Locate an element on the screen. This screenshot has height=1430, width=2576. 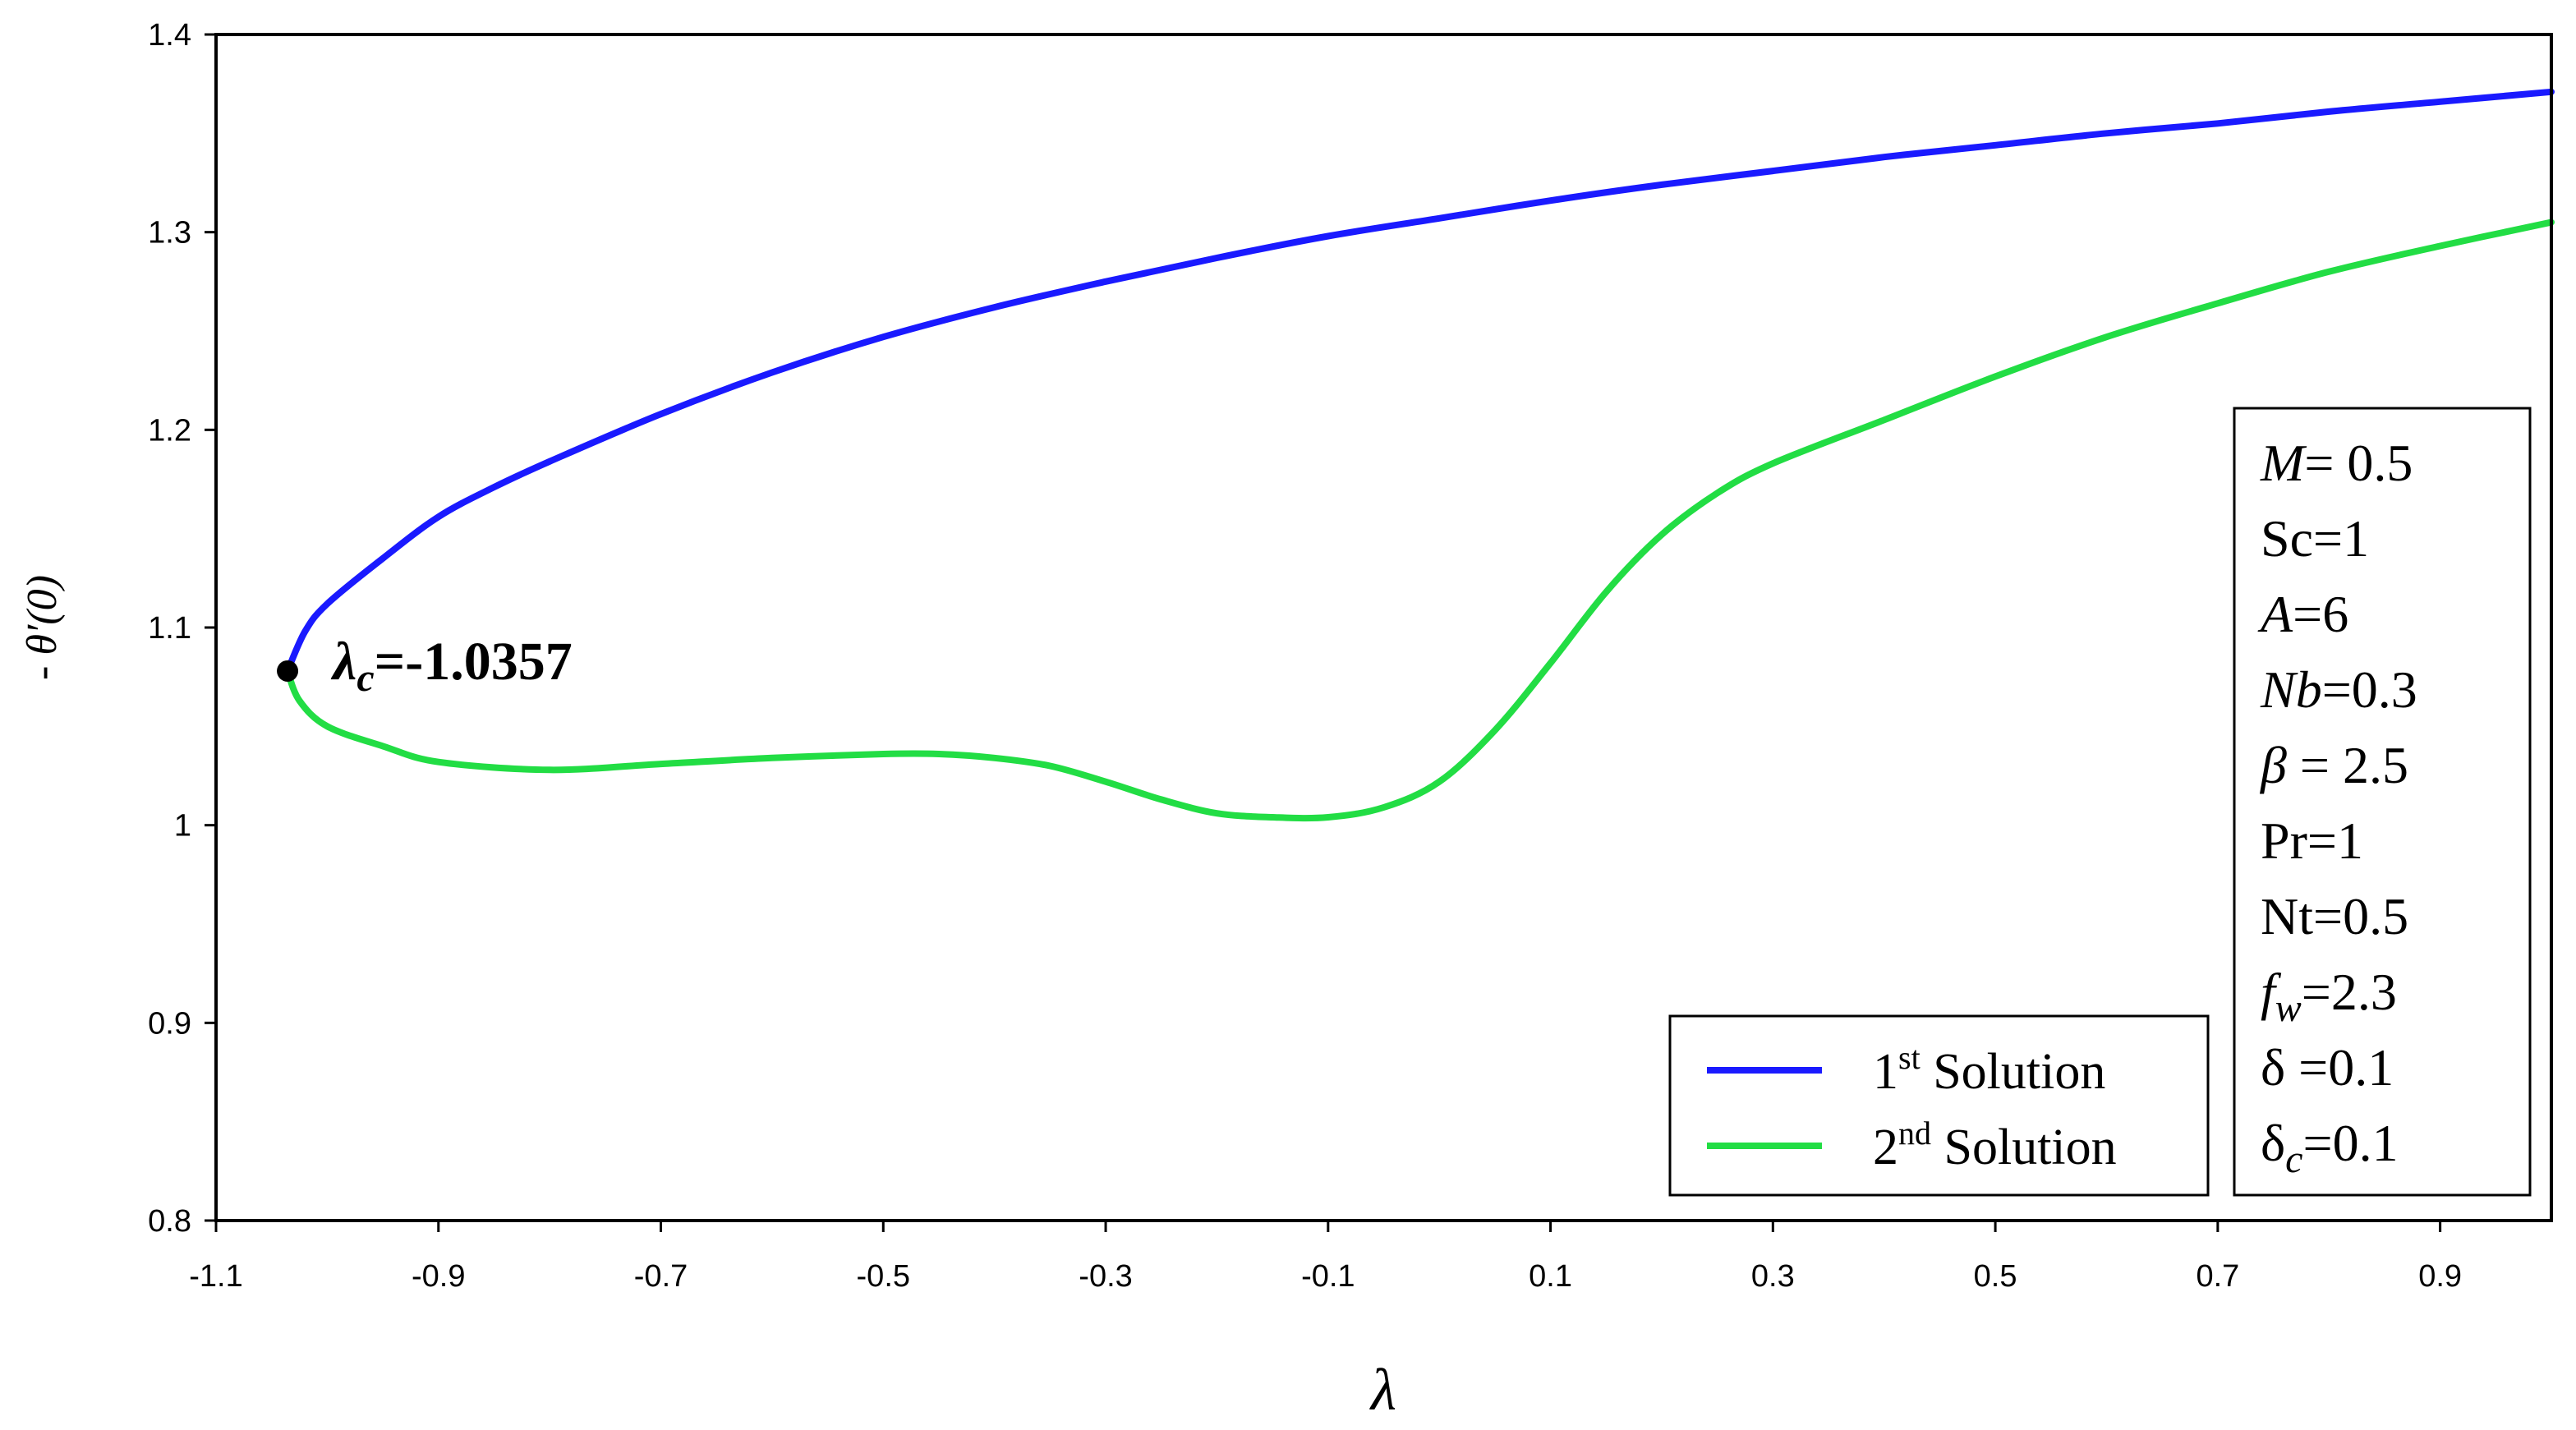
x-axis-title: λ is located at coordinates (1382, 1390).